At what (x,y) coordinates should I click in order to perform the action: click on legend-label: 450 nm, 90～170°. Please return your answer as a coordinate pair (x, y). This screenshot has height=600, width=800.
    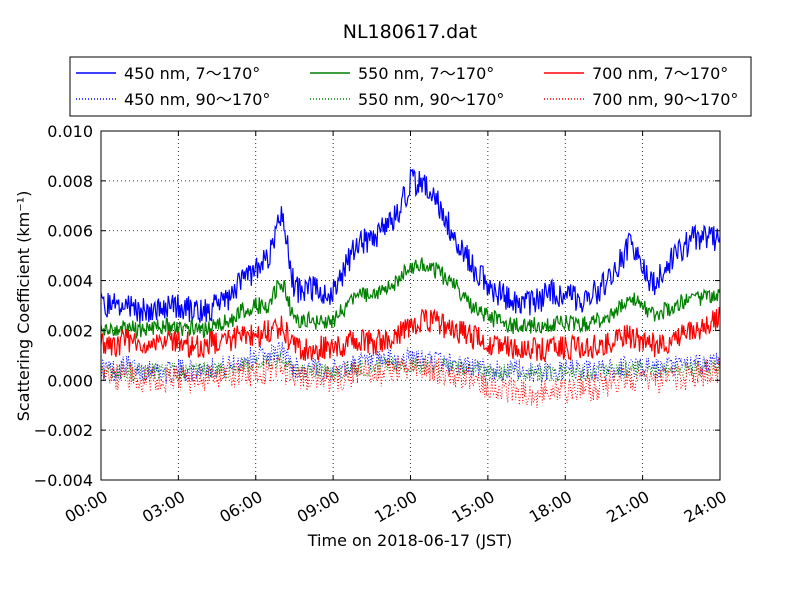
    Looking at the image, I should click on (197, 99).